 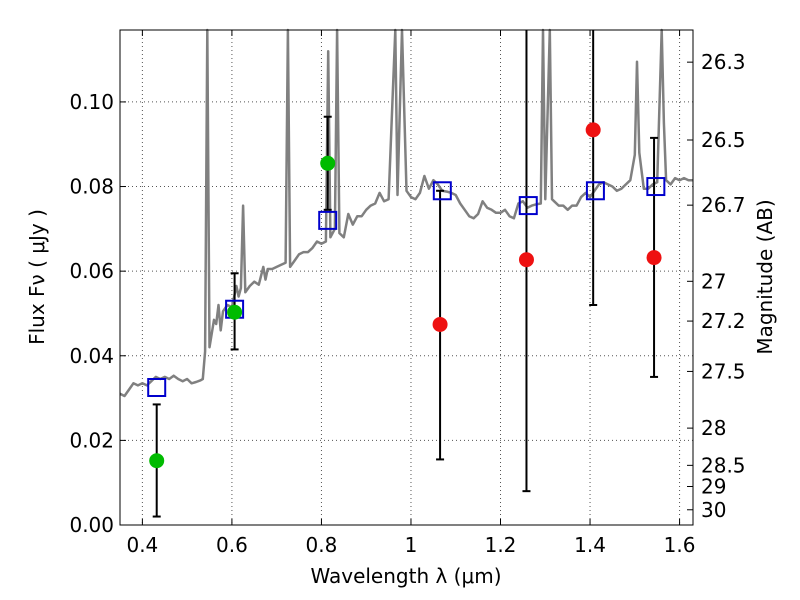 I want to click on y-tick-label: 0.04, so click(x=91, y=356).